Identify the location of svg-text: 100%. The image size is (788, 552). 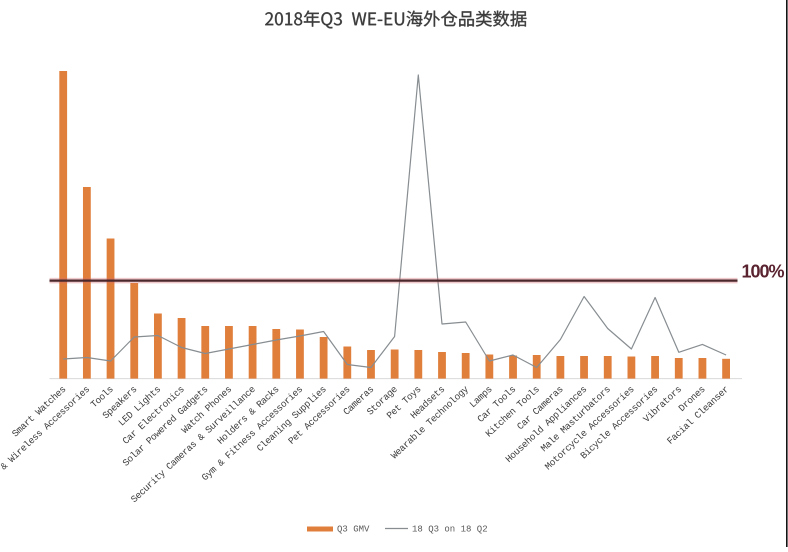
(762, 272).